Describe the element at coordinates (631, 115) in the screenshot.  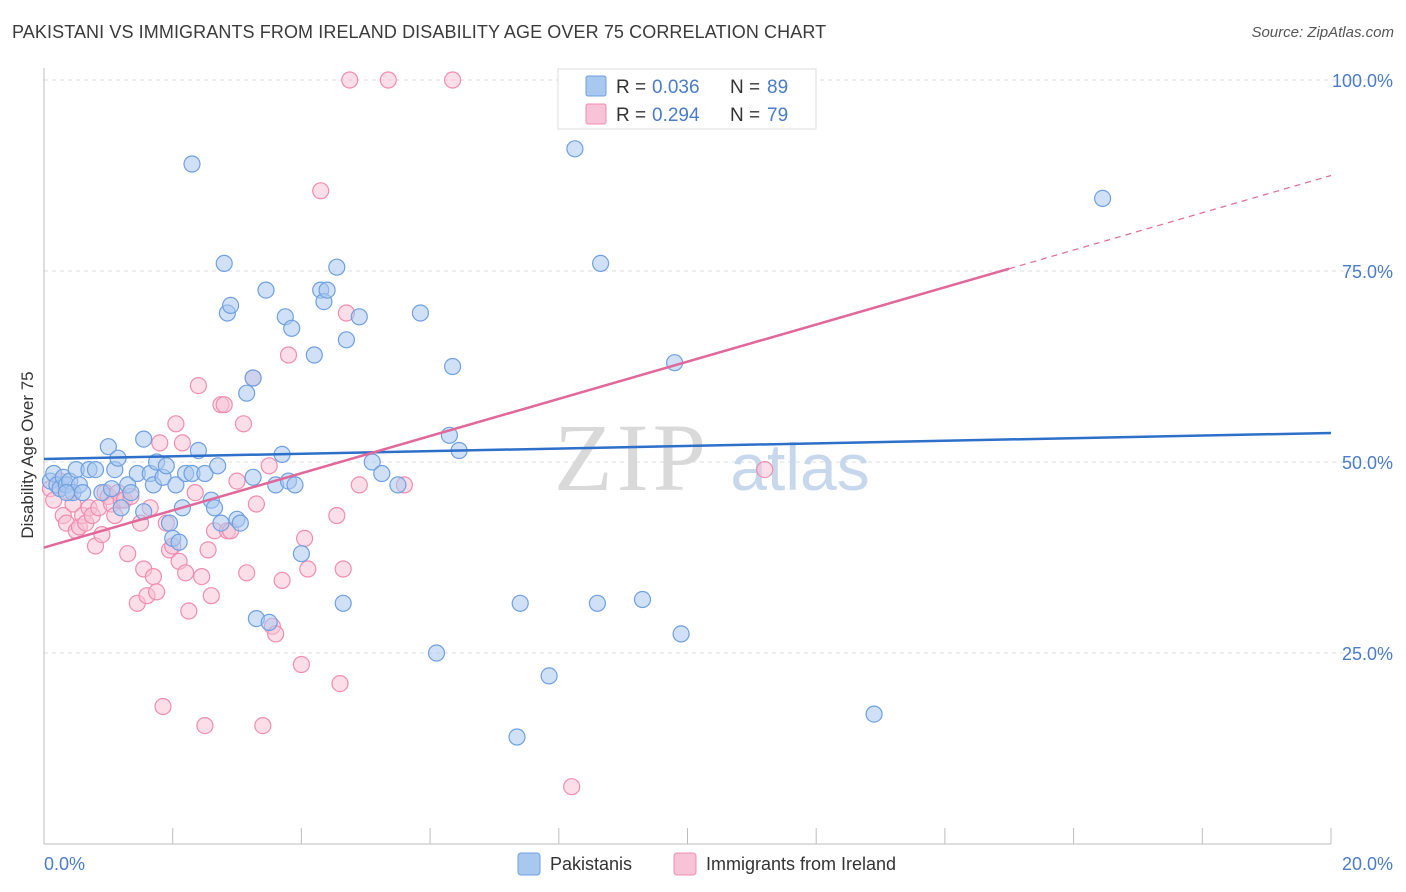
I see `legend-r-label-2: R =` at that location.